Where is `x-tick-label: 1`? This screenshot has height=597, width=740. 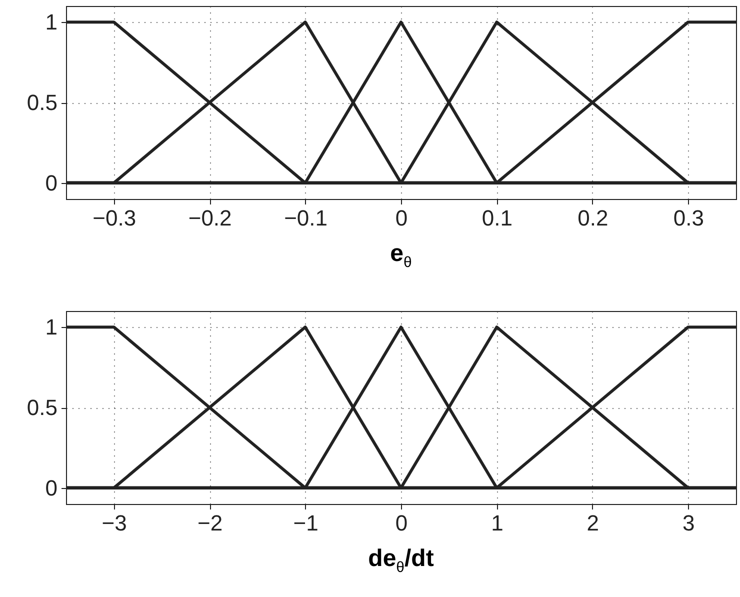 x-tick-label: 1 is located at coordinates (497, 523).